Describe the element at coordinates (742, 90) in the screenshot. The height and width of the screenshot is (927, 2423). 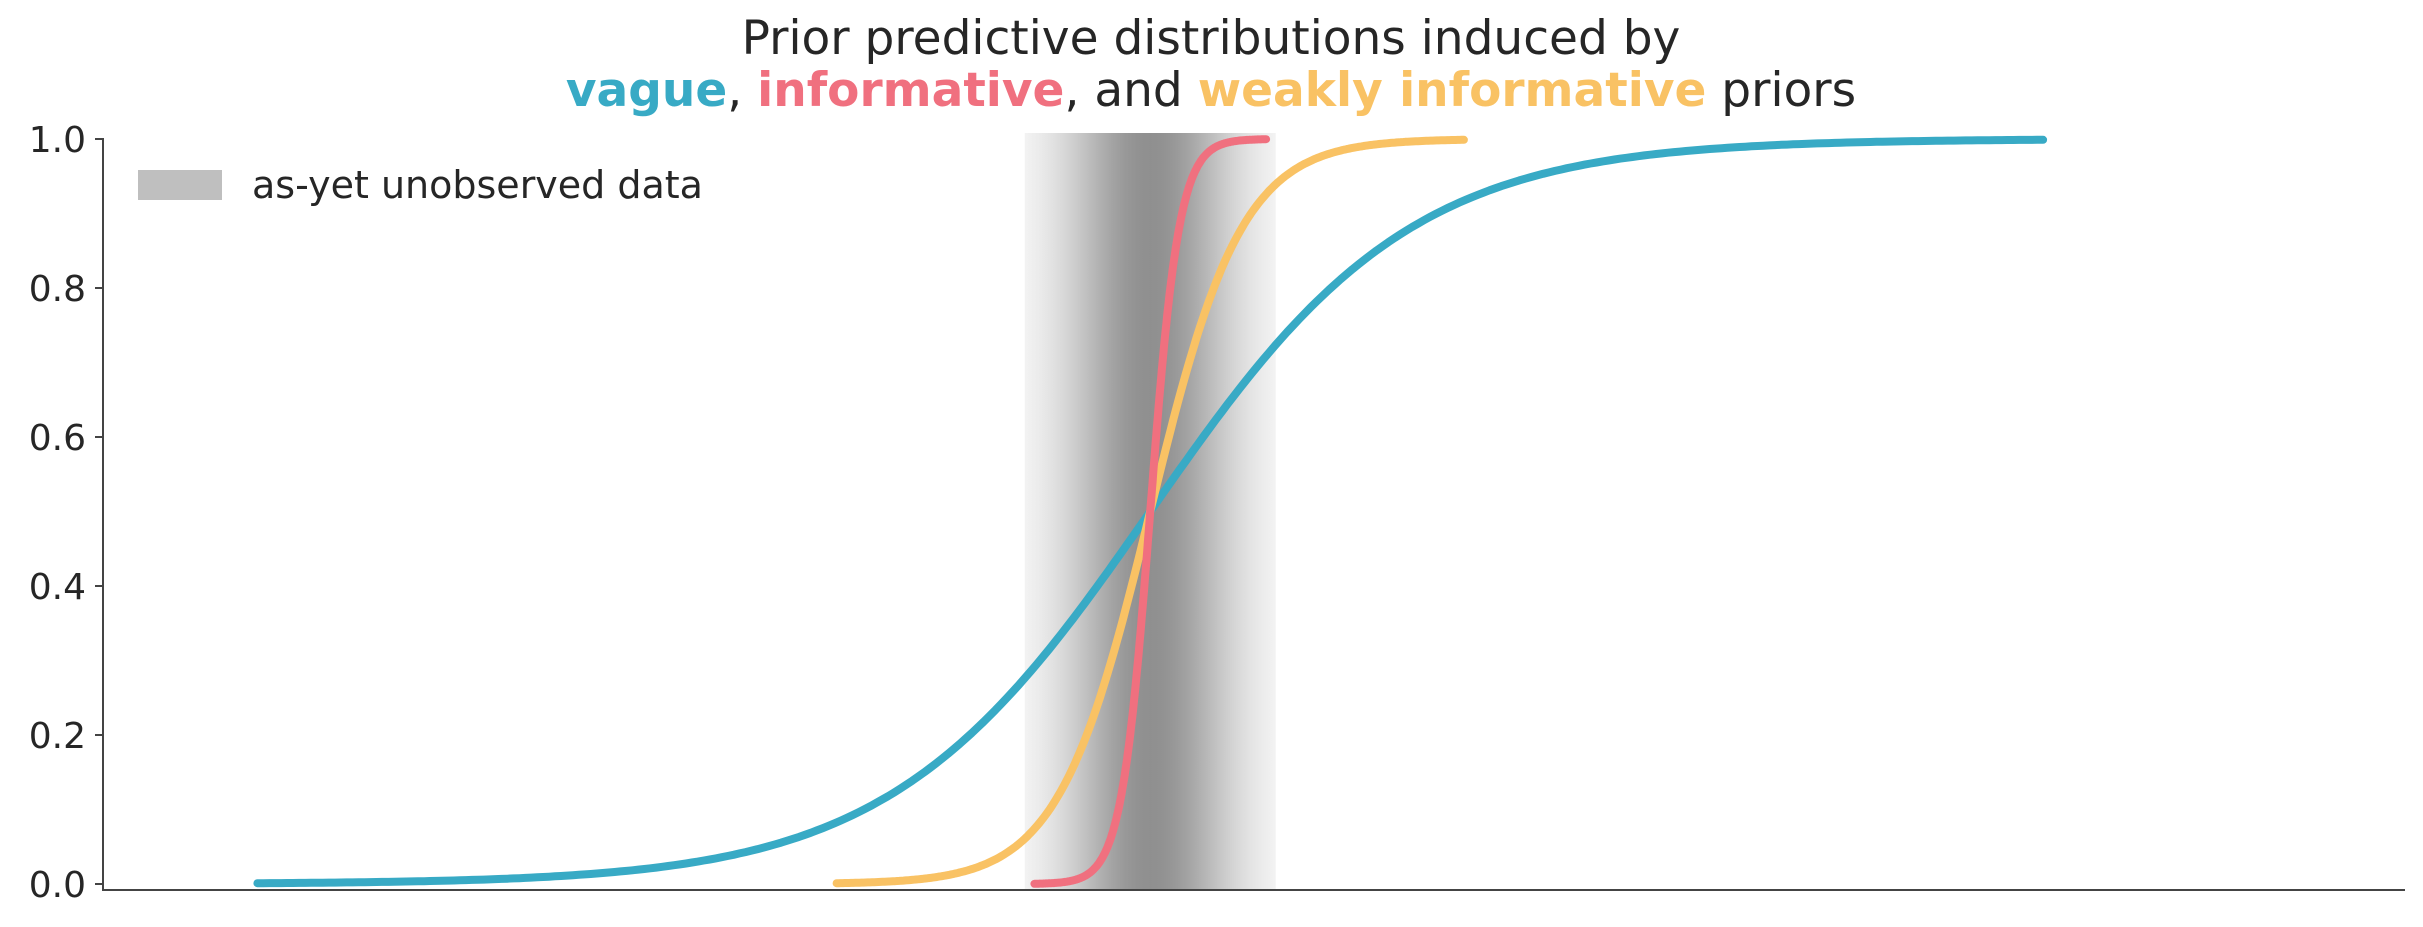
I see `title-segment-1: ,` at that location.